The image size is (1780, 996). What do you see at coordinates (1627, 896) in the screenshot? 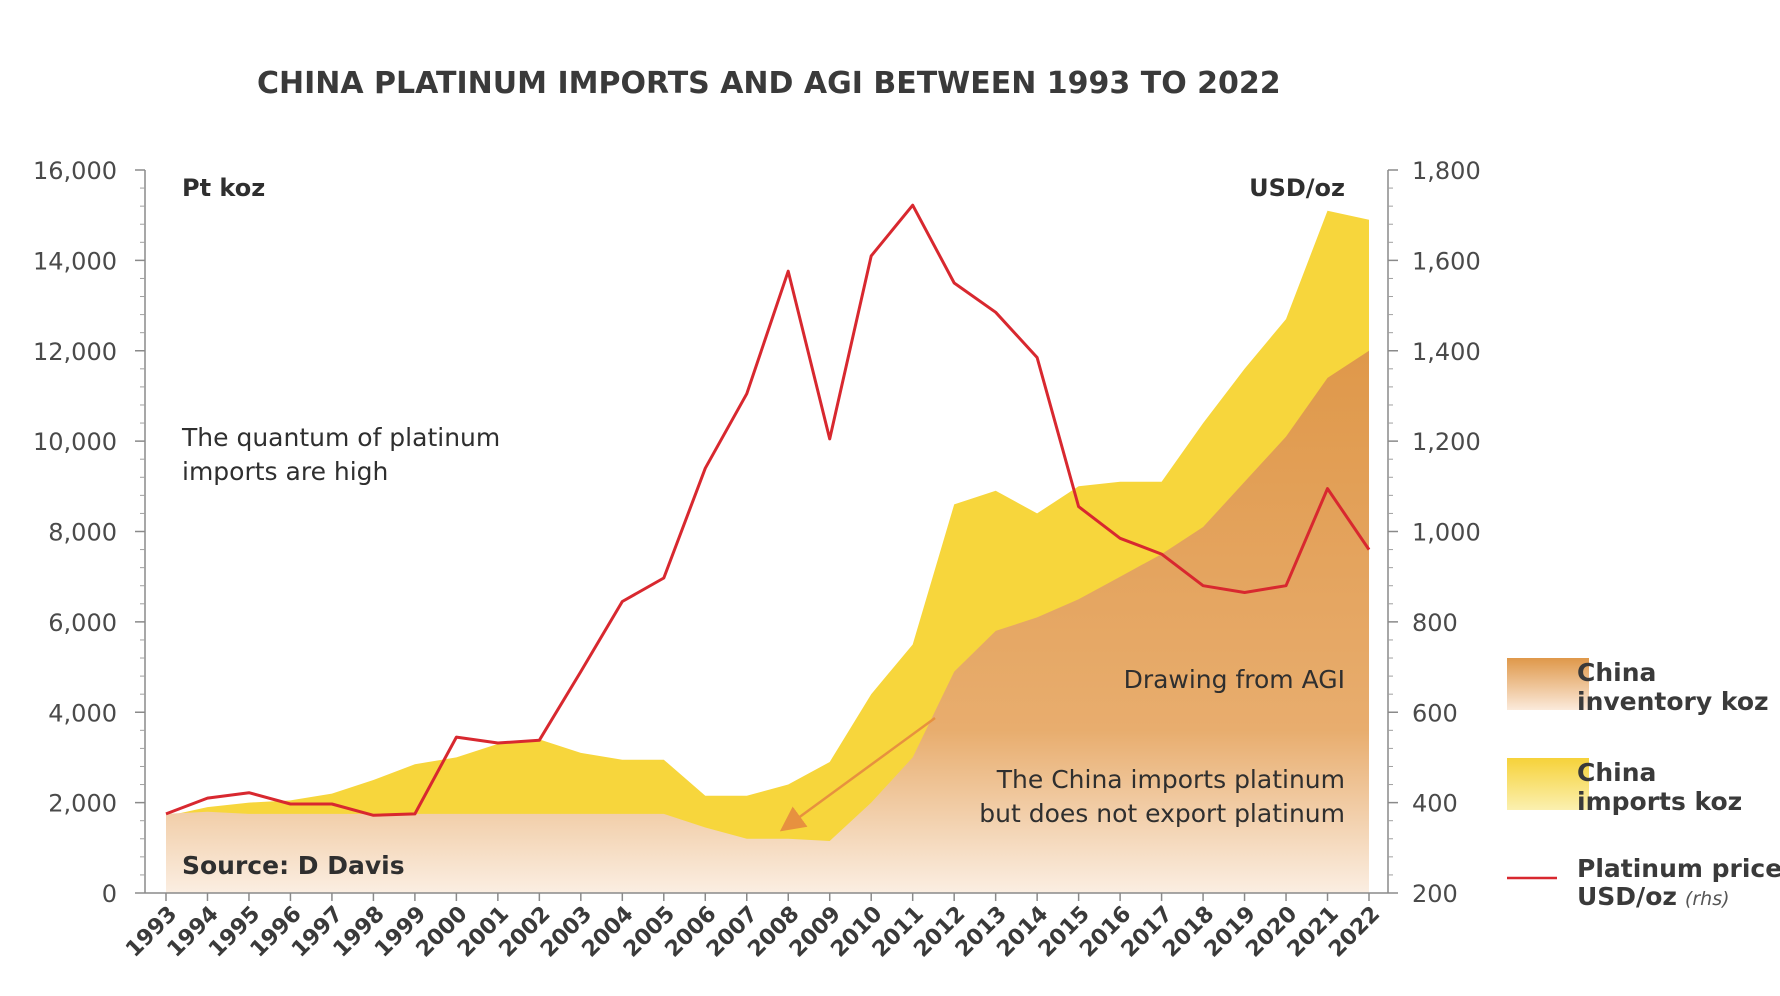
I see `legend-label-price-unit: USD/oz` at bounding box center [1627, 896].